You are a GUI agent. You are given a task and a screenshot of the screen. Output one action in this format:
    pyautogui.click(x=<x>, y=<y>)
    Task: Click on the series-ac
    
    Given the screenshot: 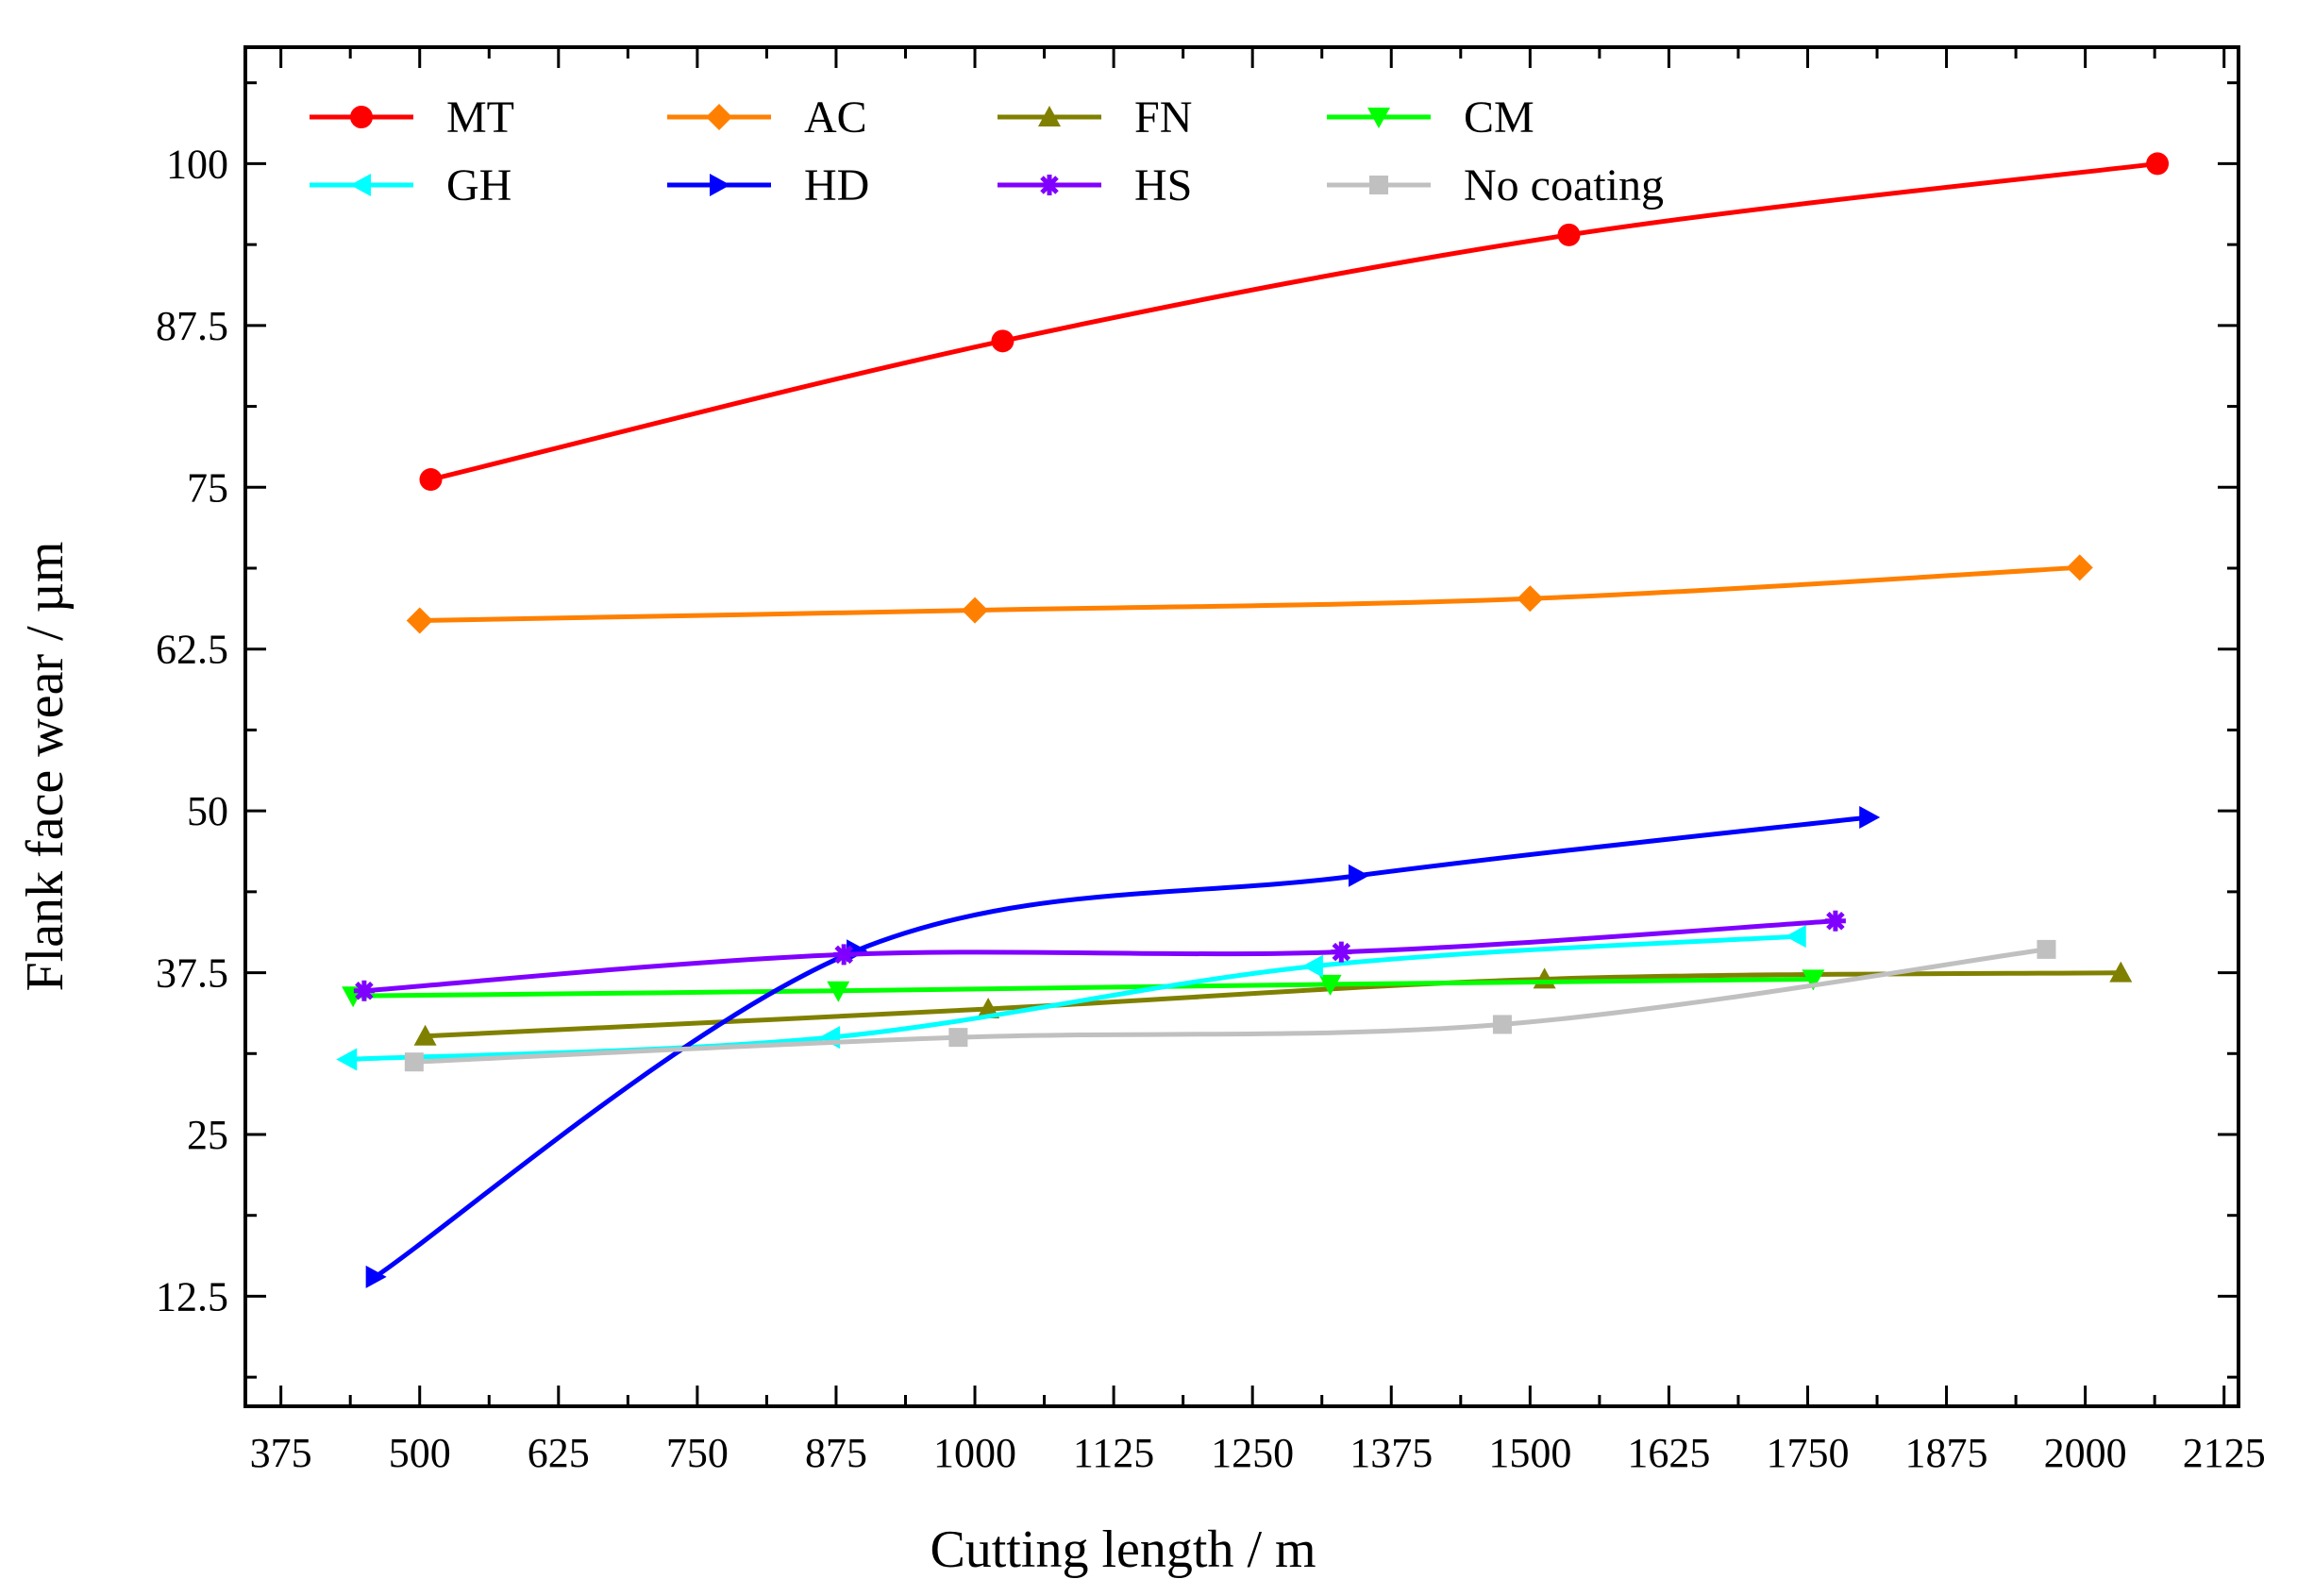 What is the action you would take?
    pyautogui.click(x=1249, y=594)
    